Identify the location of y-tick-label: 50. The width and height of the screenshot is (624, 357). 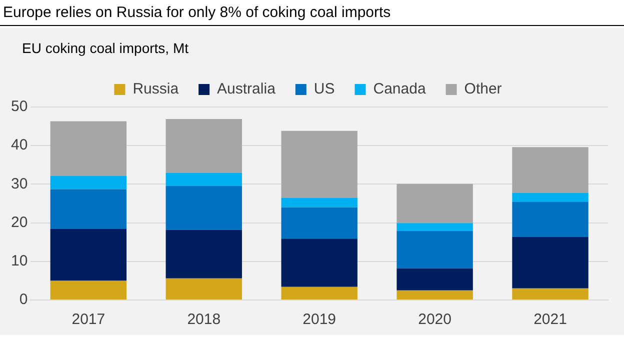
(19, 107).